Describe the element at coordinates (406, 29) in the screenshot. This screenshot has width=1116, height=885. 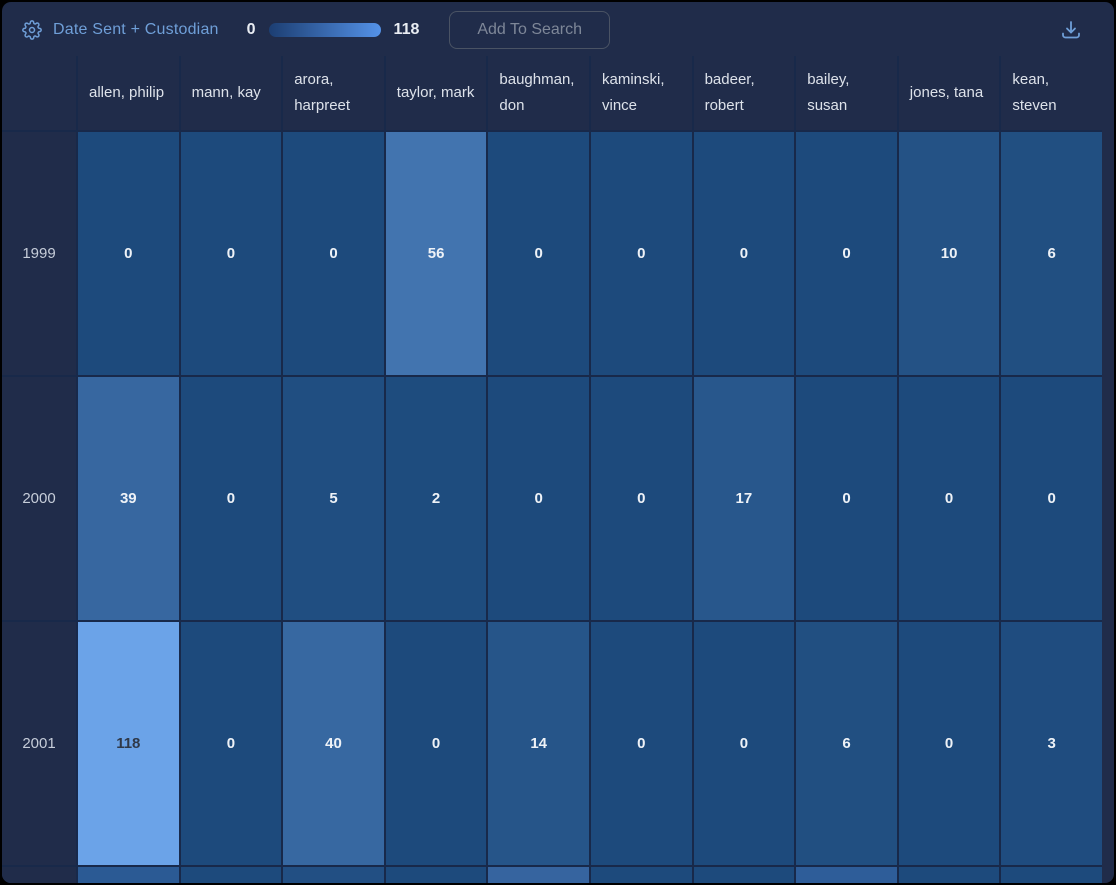
I see `legend-max-value: 118` at that location.